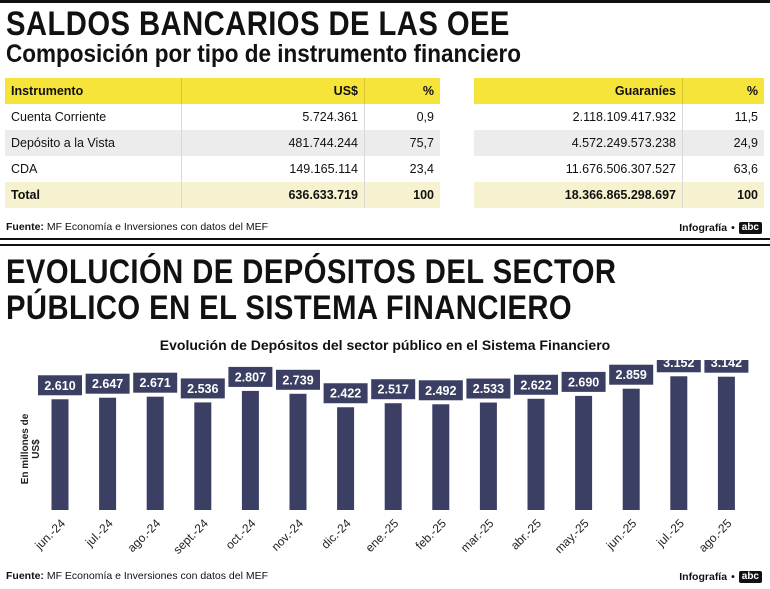  Describe the element at coordinates (273, 169) in the screenshot. I see `cell-usd: 149.165.114` at that location.